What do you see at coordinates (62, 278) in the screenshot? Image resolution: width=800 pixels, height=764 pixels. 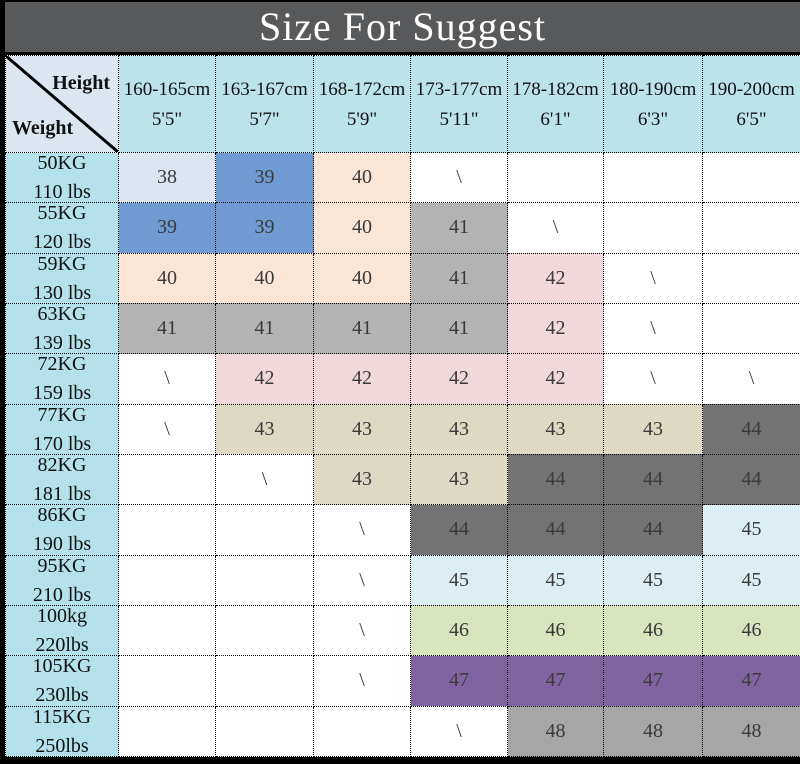 I see `weight-row-header: 59KG 130 lbs` at bounding box center [62, 278].